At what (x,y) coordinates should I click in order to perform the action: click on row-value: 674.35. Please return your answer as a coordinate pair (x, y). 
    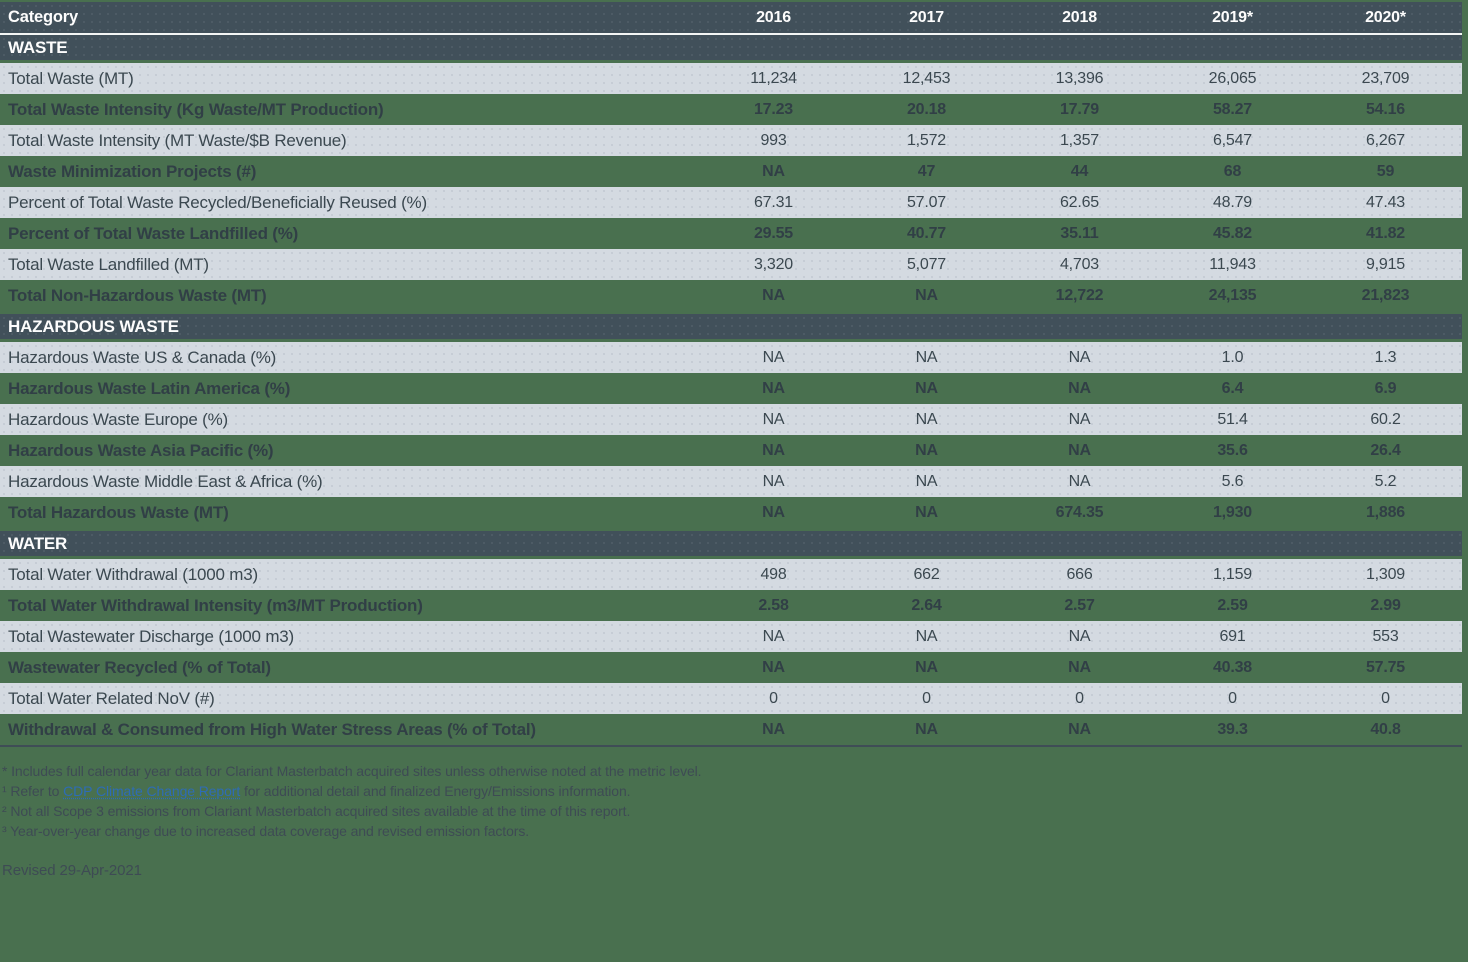
    Looking at the image, I should click on (1079, 512).